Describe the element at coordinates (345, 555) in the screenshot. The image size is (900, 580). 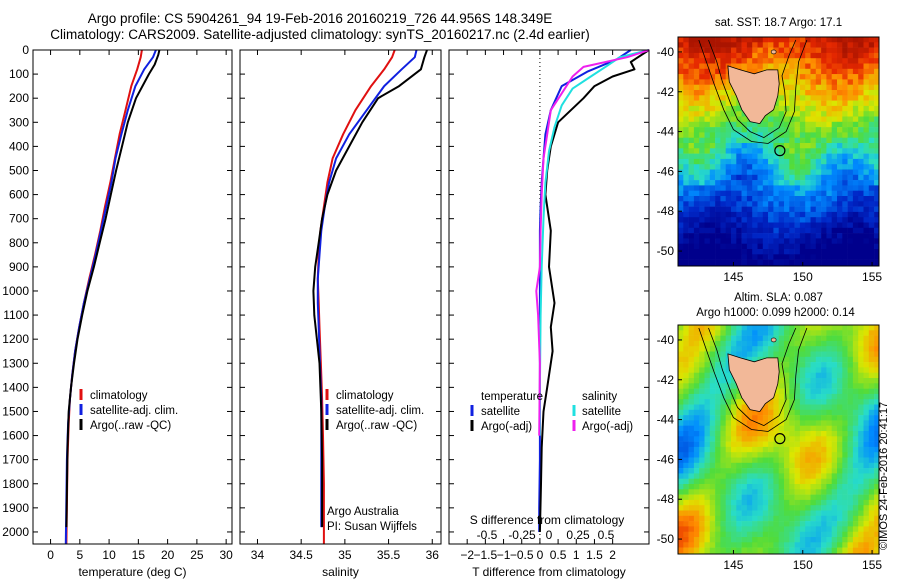
I see `salinity-xtick-label: 35` at that location.